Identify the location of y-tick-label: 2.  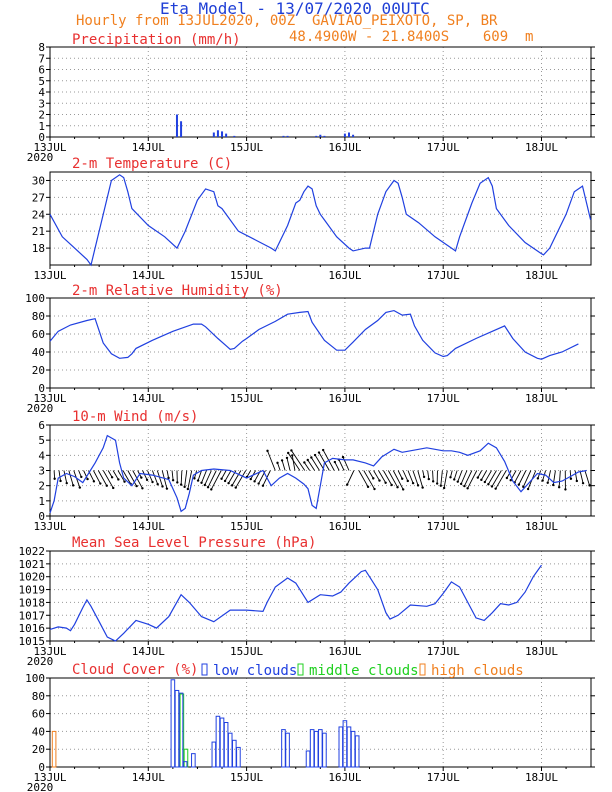
(41, 115).